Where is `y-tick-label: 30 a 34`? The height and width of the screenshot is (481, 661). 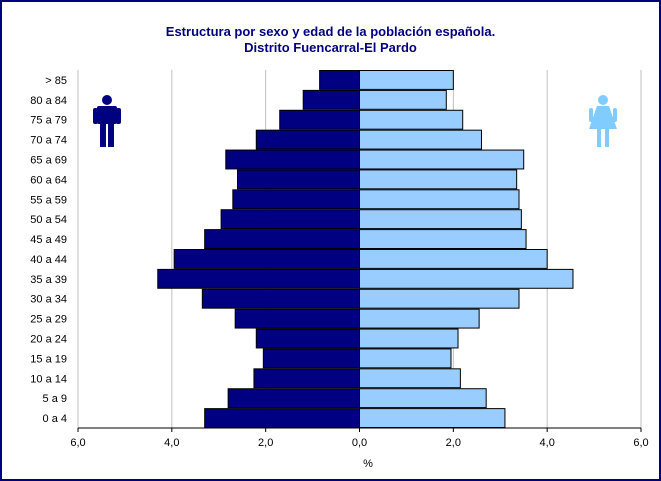
y-tick-label: 30 a 34 is located at coordinates (48, 300).